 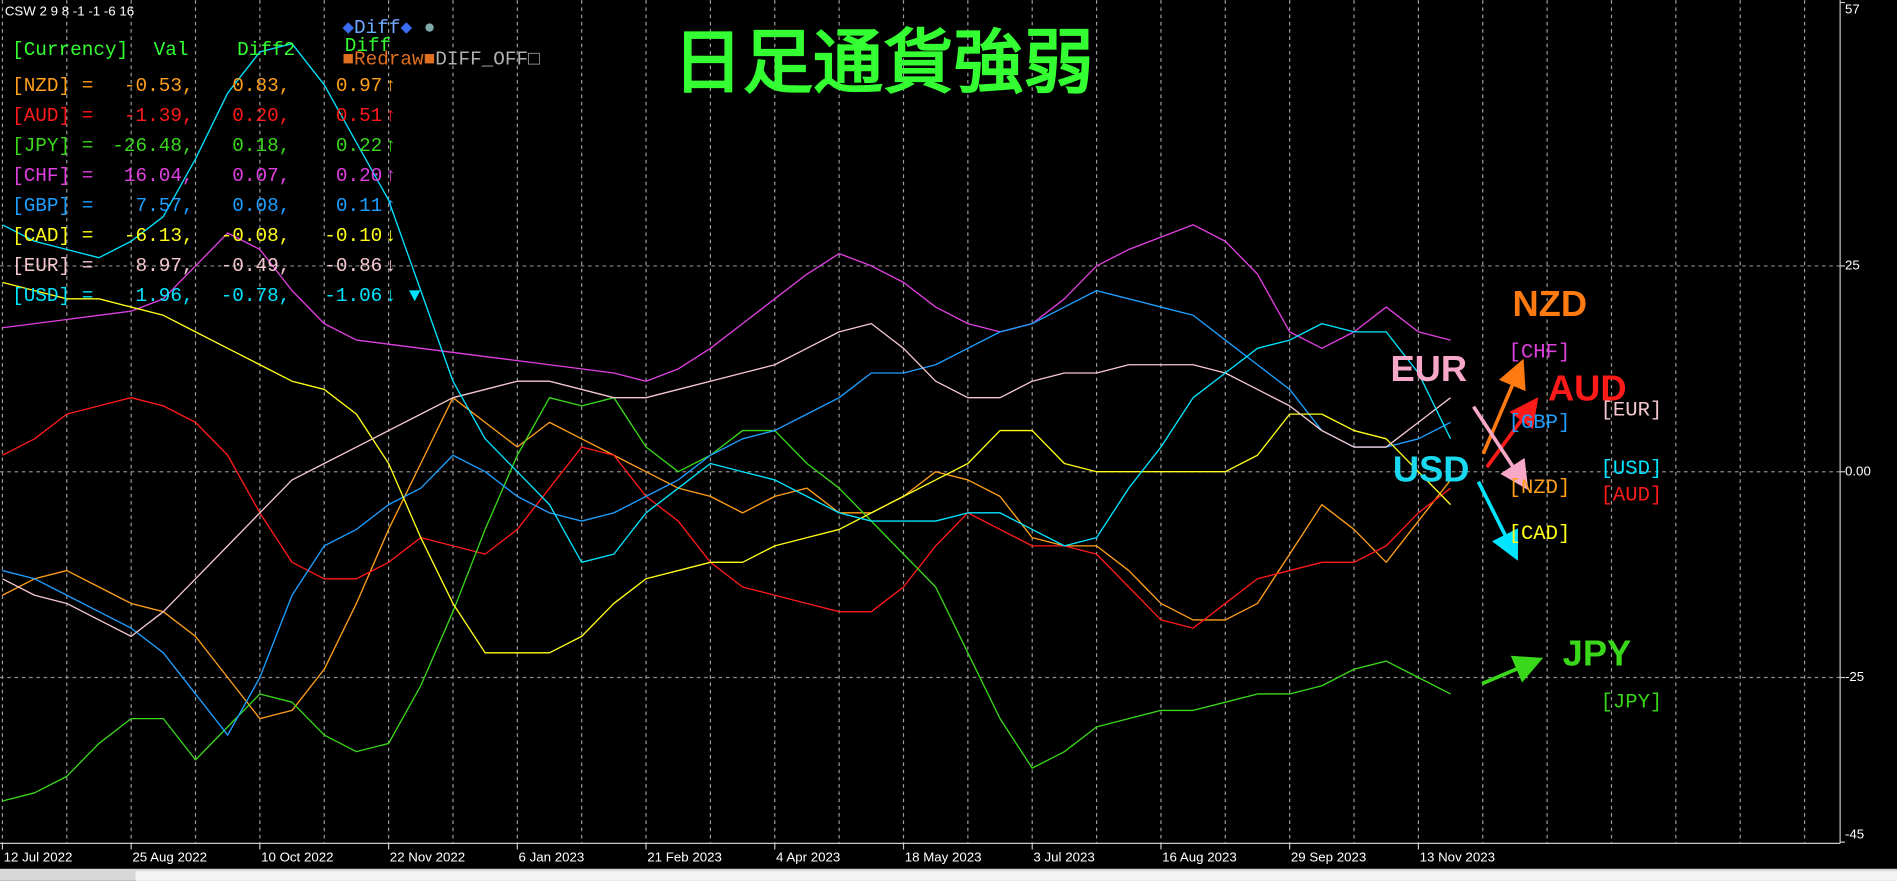 What do you see at coordinates (159, 86) in the screenshot?
I see `table-cell: -0.53,` at bounding box center [159, 86].